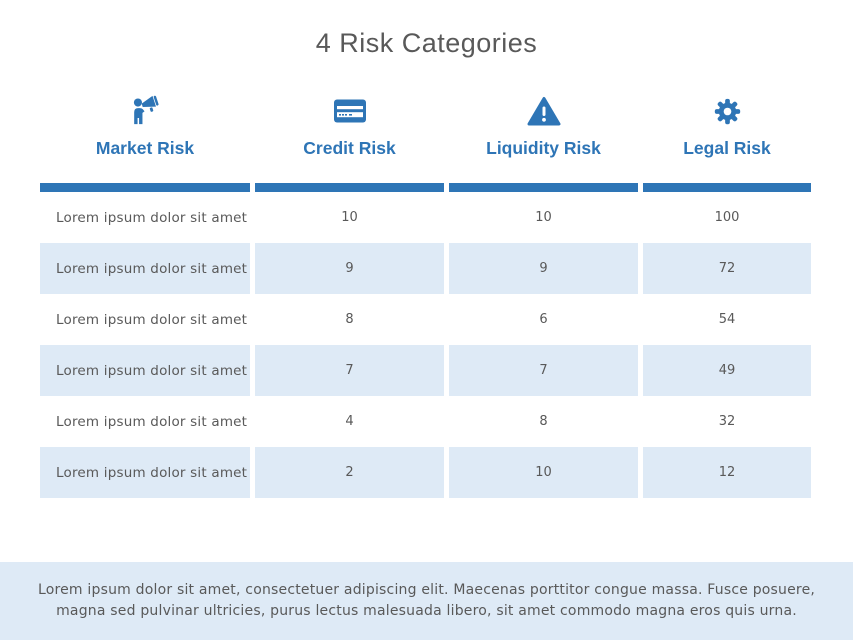 This screenshot has height=640, width=853. I want to click on gear-icon, so click(727, 111).